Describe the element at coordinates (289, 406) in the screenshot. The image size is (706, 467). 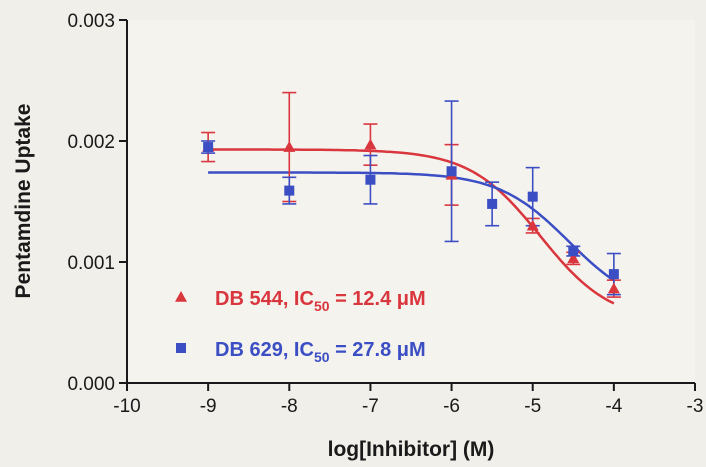
I see `x-tick-label: -8` at that location.